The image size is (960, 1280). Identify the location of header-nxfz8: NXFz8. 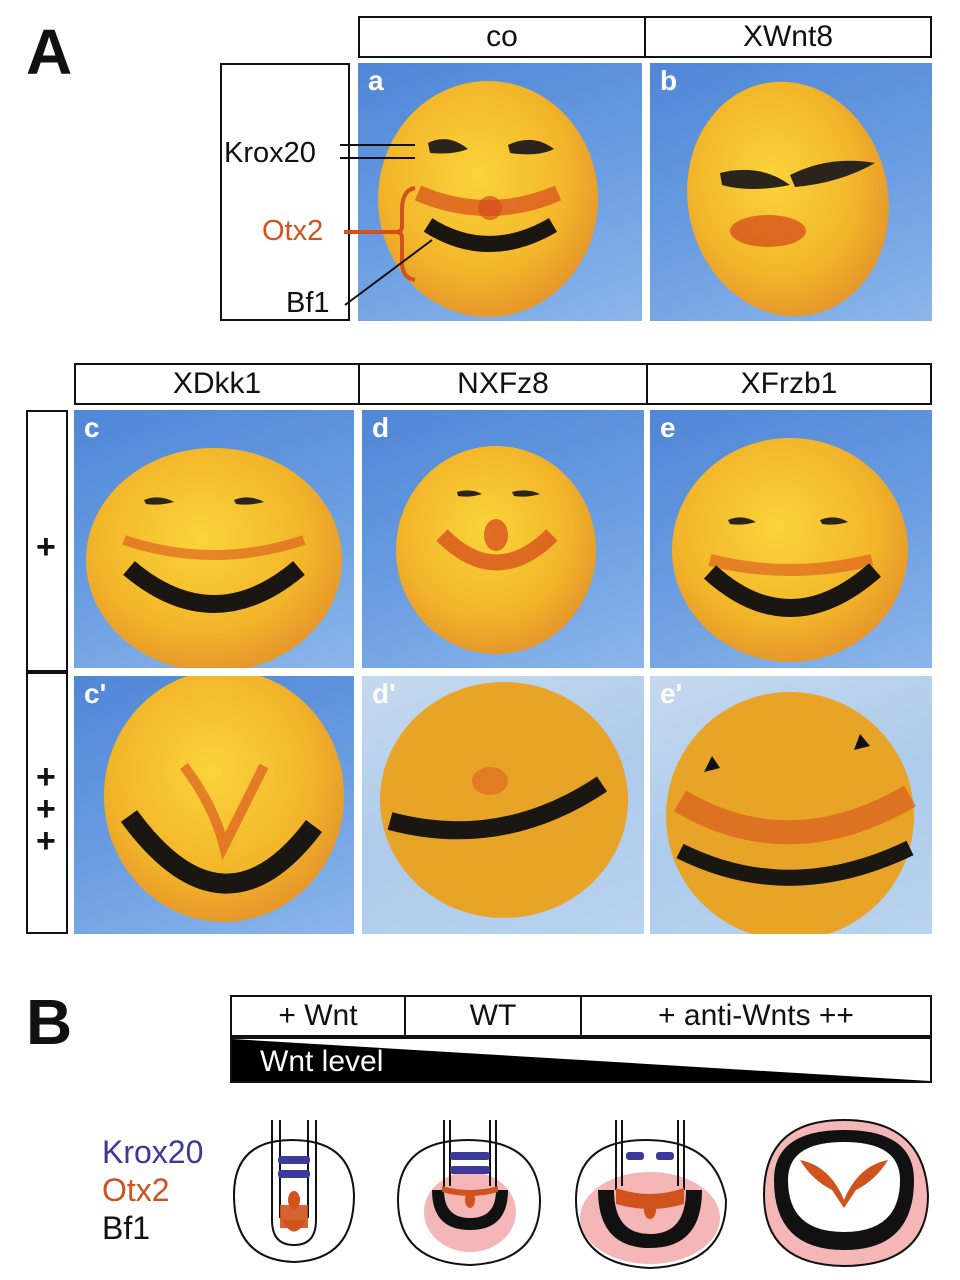
(503, 384).